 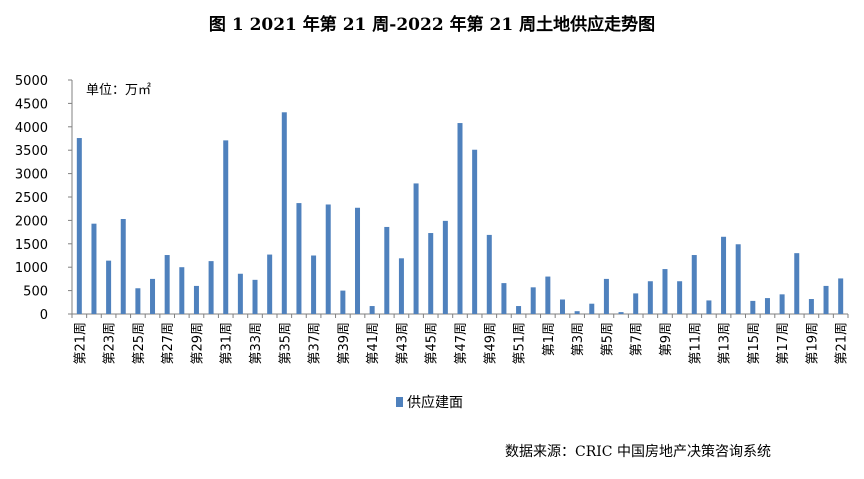 What do you see at coordinates (285, 343) in the screenshot?
I see `x-tick-label: 第35周` at bounding box center [285, 343].